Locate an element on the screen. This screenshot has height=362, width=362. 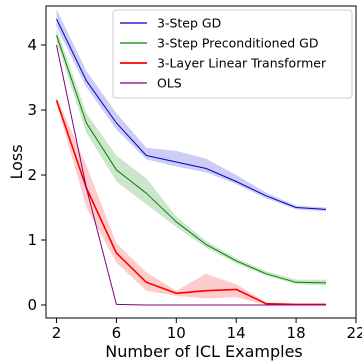
x-tick-label: 18 is located at coordinates (296, 333).